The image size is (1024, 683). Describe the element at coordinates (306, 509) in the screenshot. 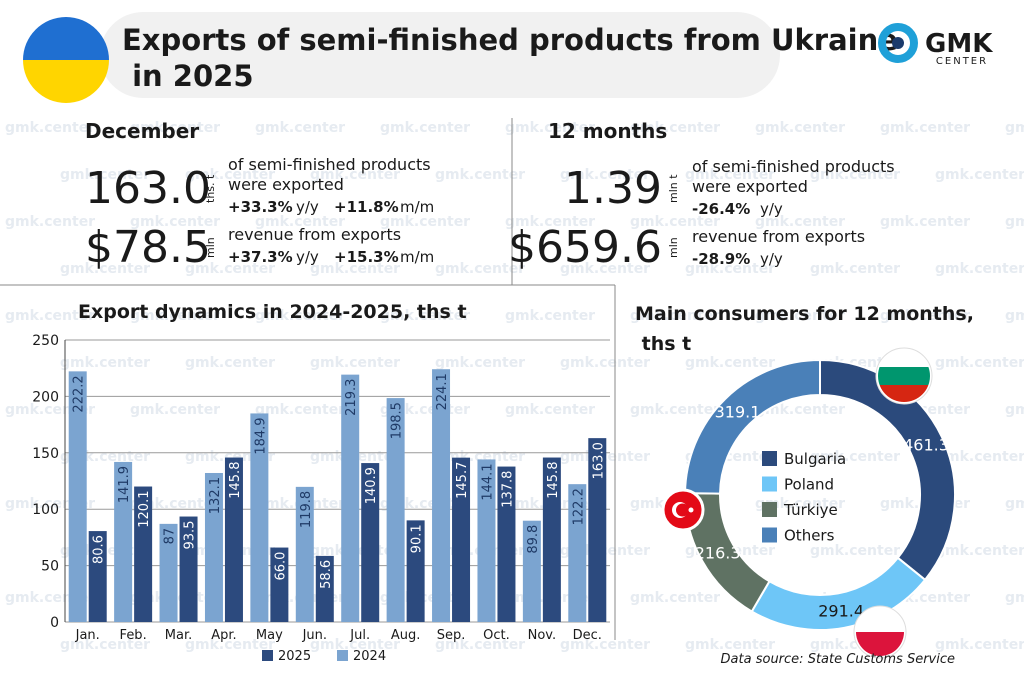

I see `value-label: 119.8` at that location.